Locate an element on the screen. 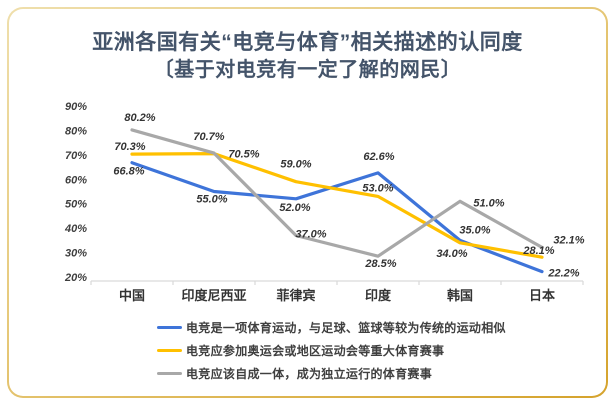 This screenshot has height=404, width=616. x-axis-category-label: 印度尼西亚 is located at coordinates (213, 295).